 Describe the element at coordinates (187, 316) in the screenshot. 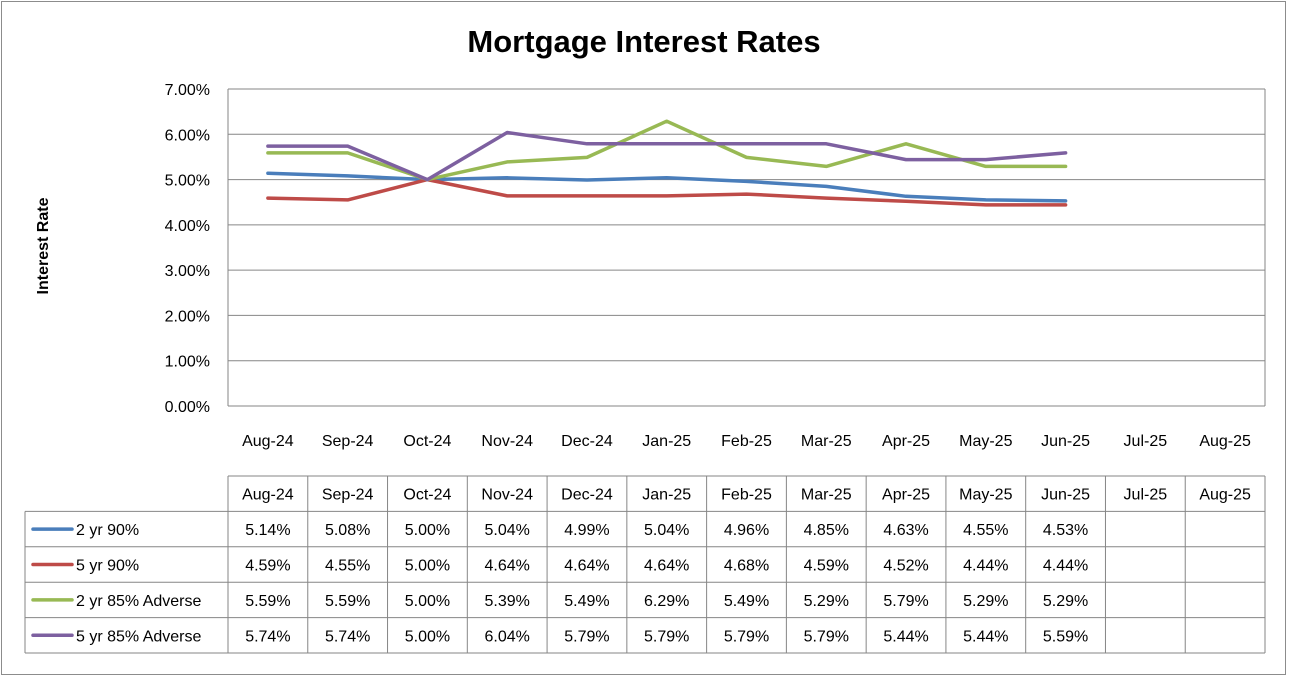

I see `y-tick-label: 2.00%` at that location.